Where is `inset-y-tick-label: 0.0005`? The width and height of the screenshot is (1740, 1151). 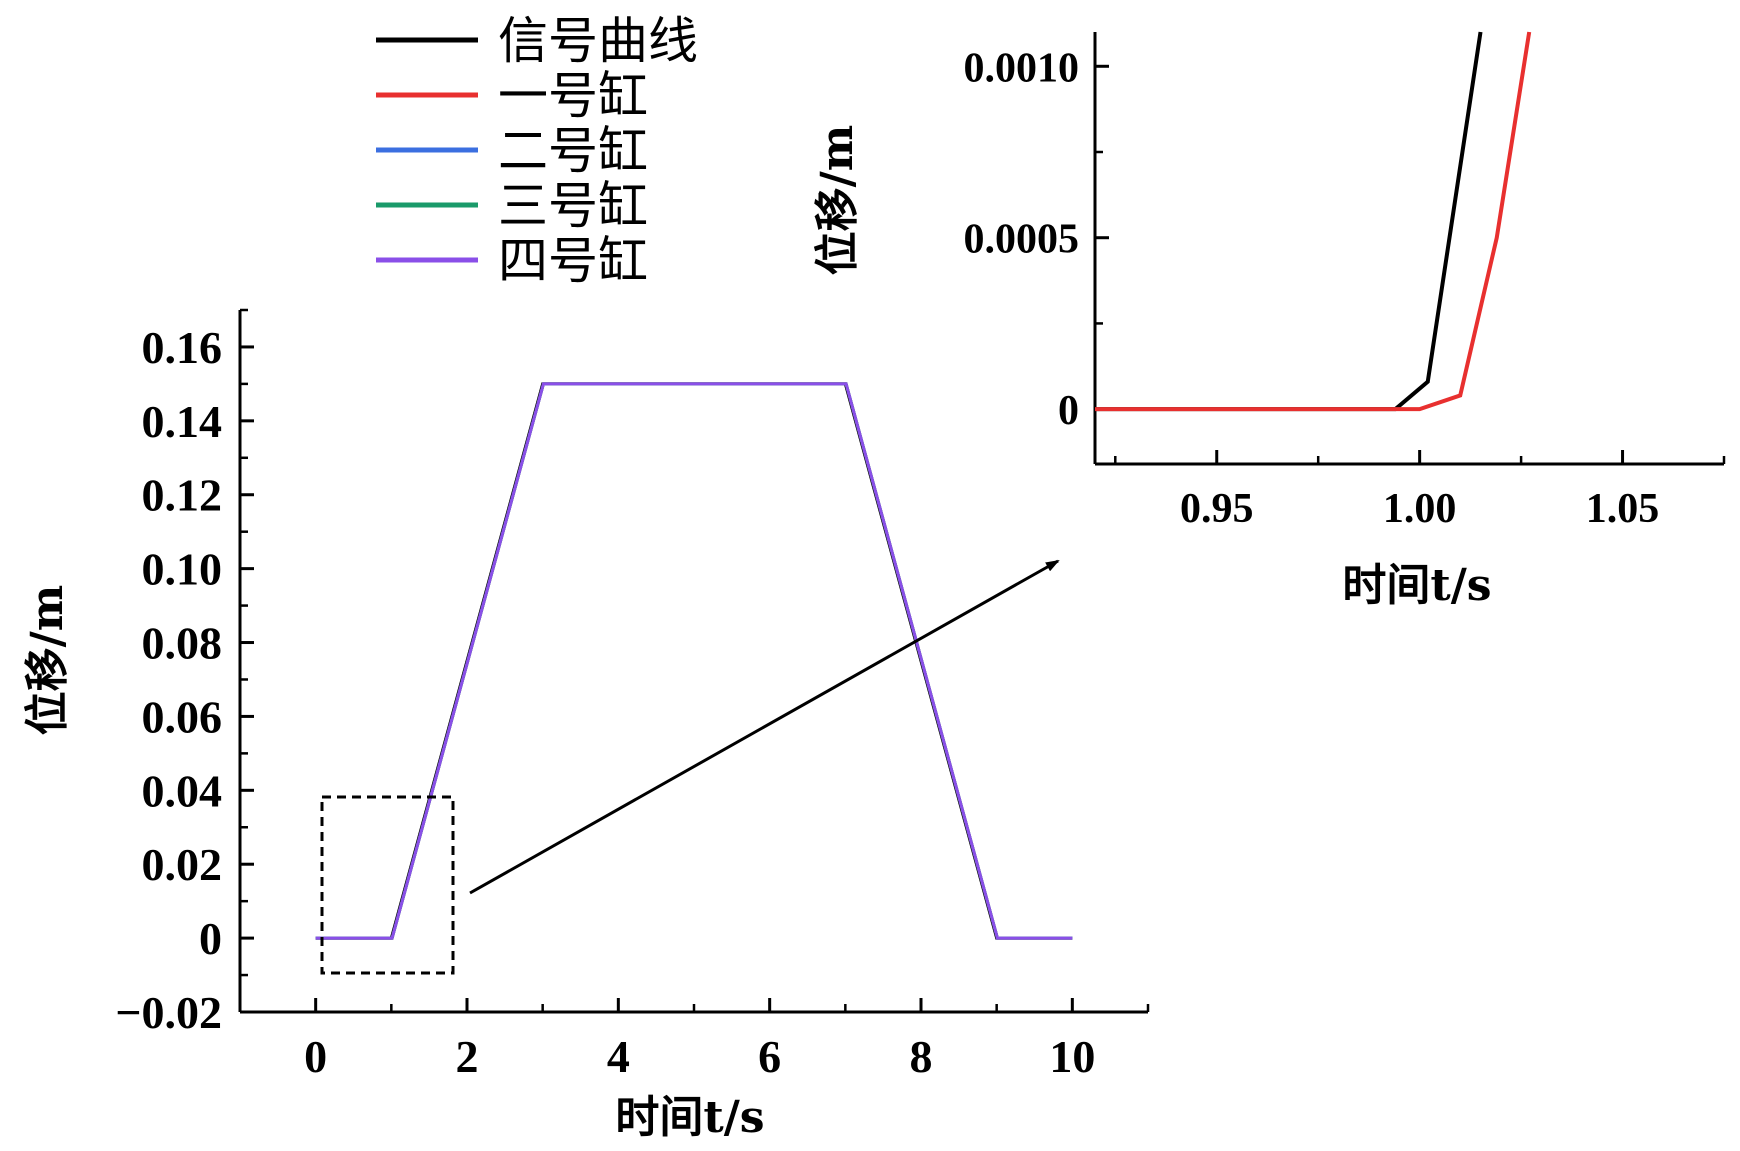
inset-y-tick-label: 0.0005 is located at coordinates (1022, 240).